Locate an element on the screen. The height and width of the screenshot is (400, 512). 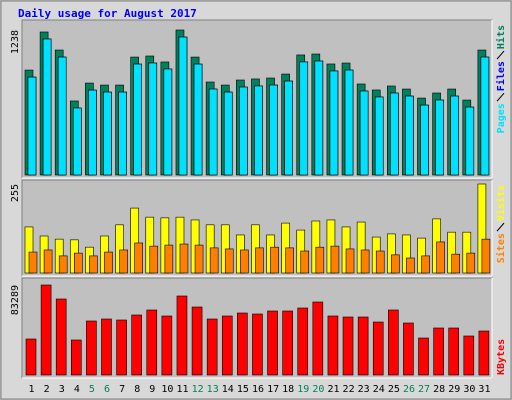
y-tick-label: 255 is located at coordinates (15, 193).